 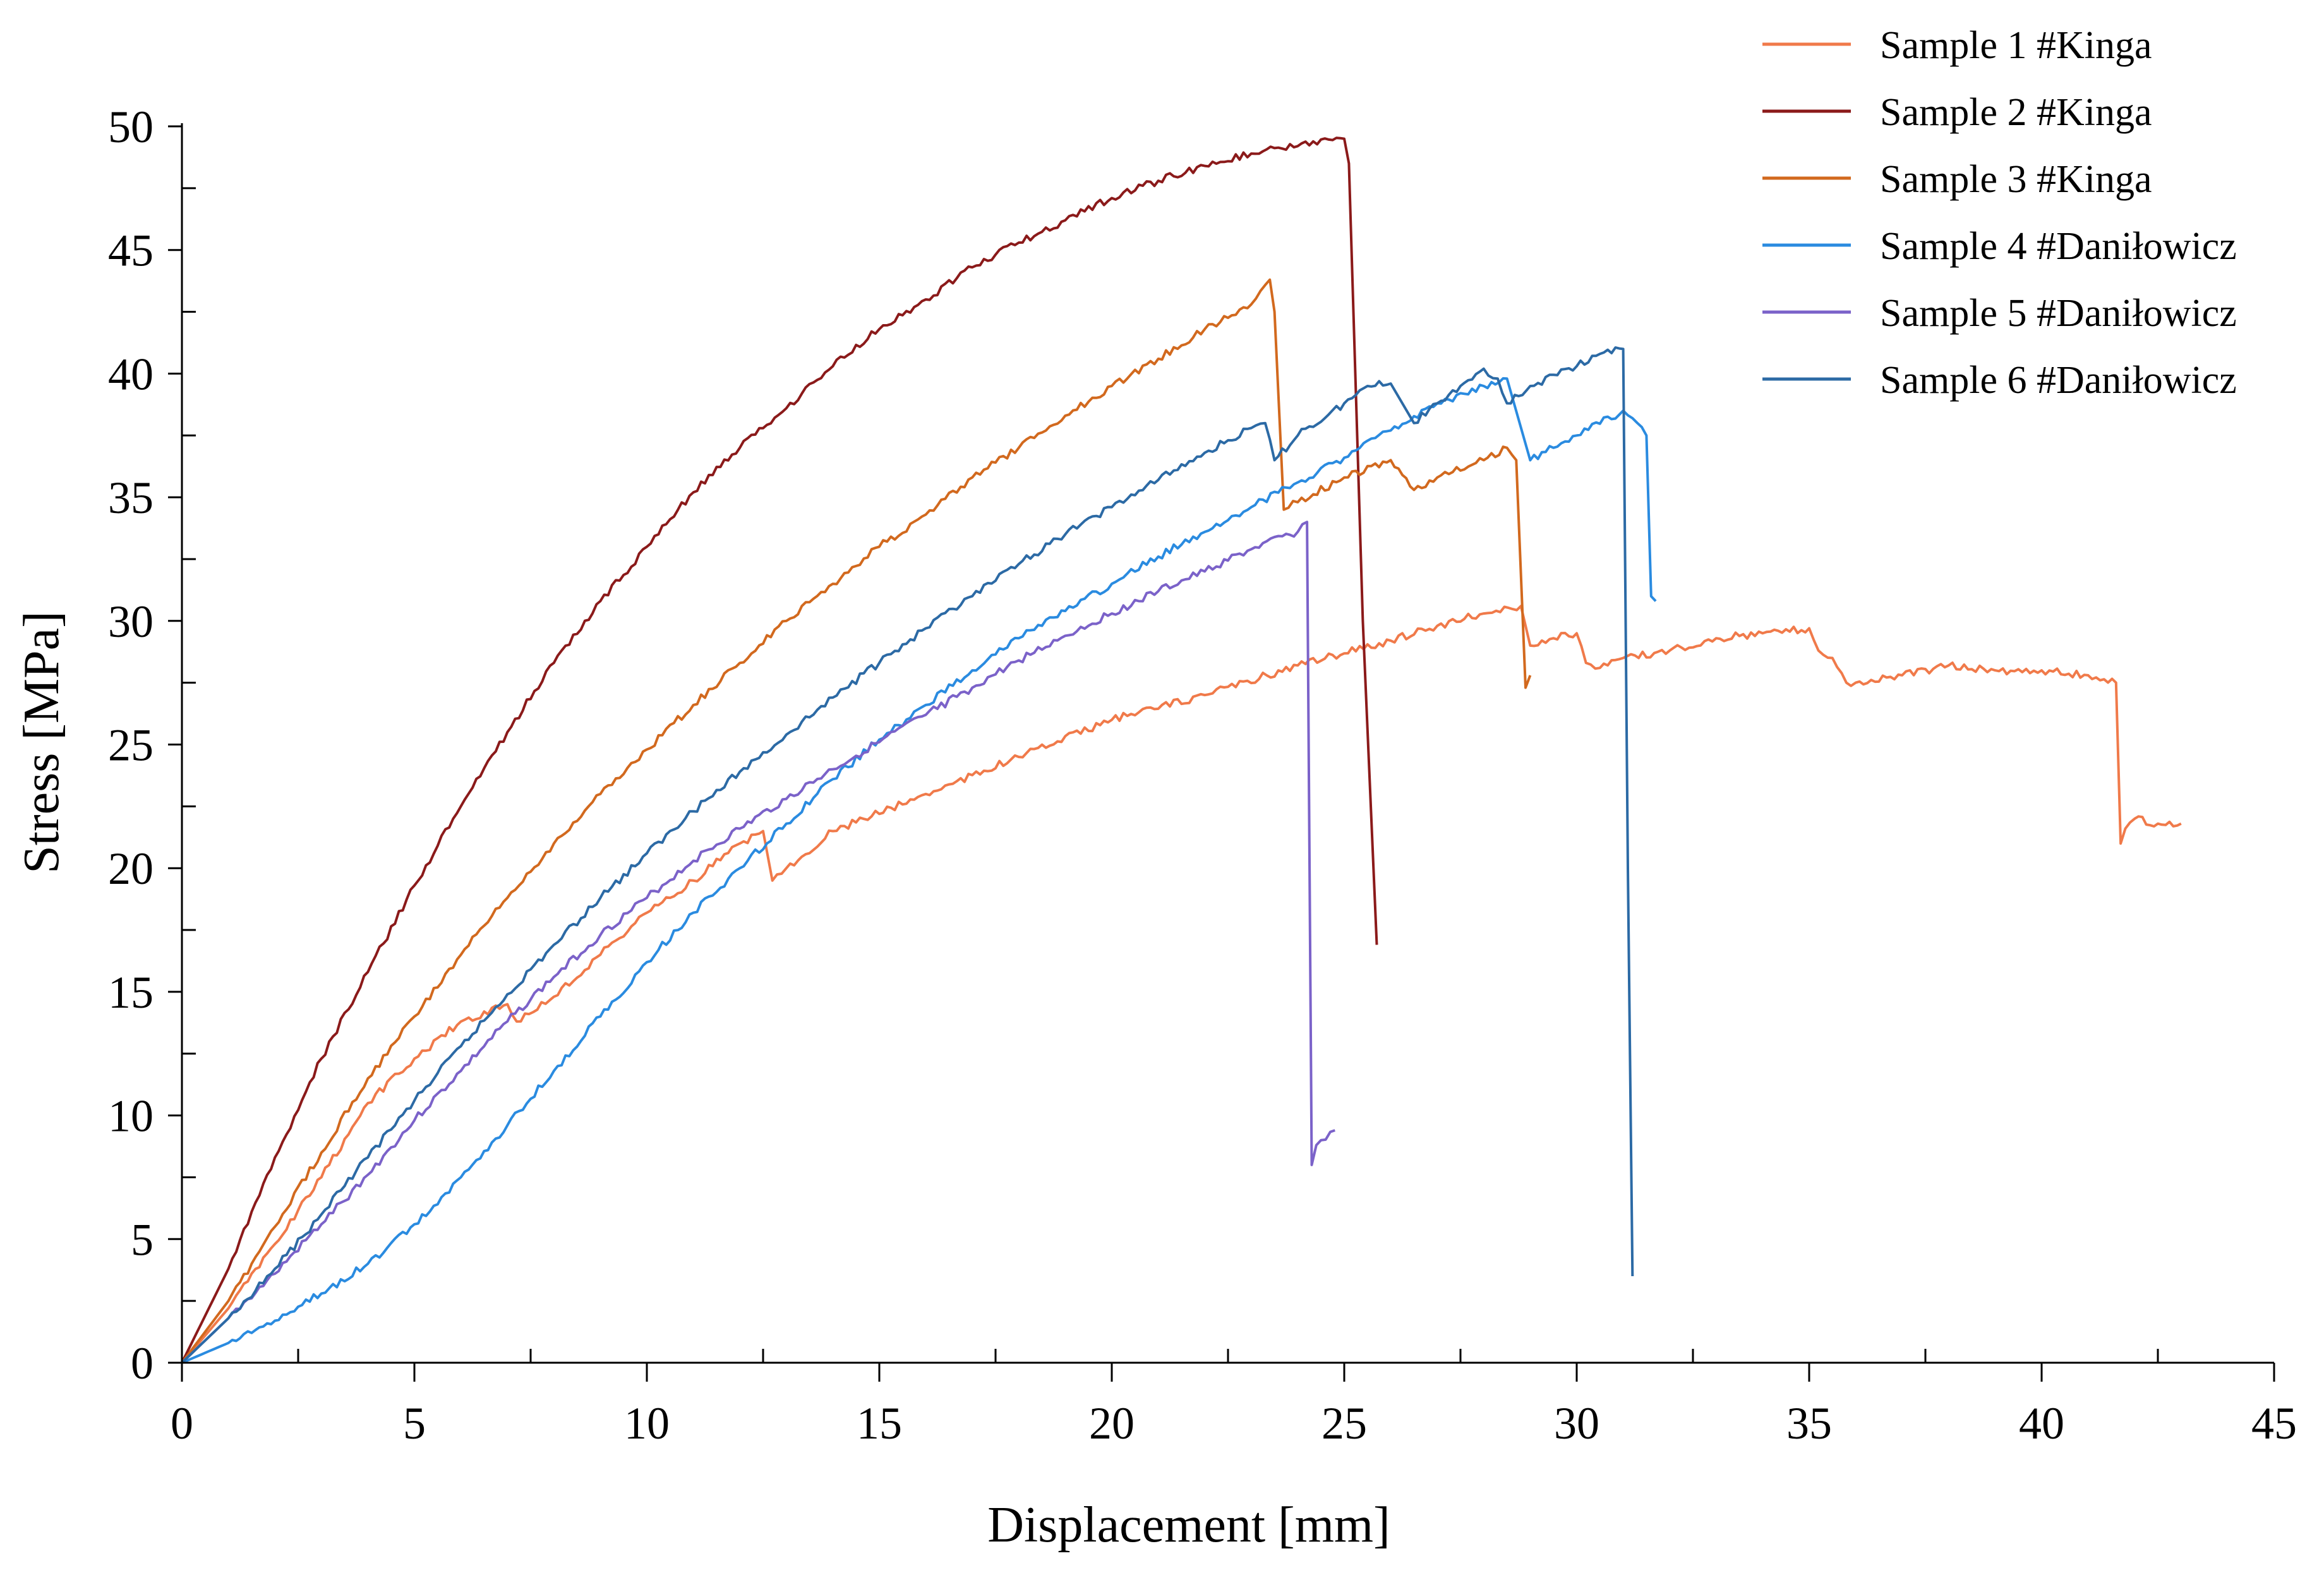 I want to click on y-tick-label-2: 10, so click(x=131, y=1116).